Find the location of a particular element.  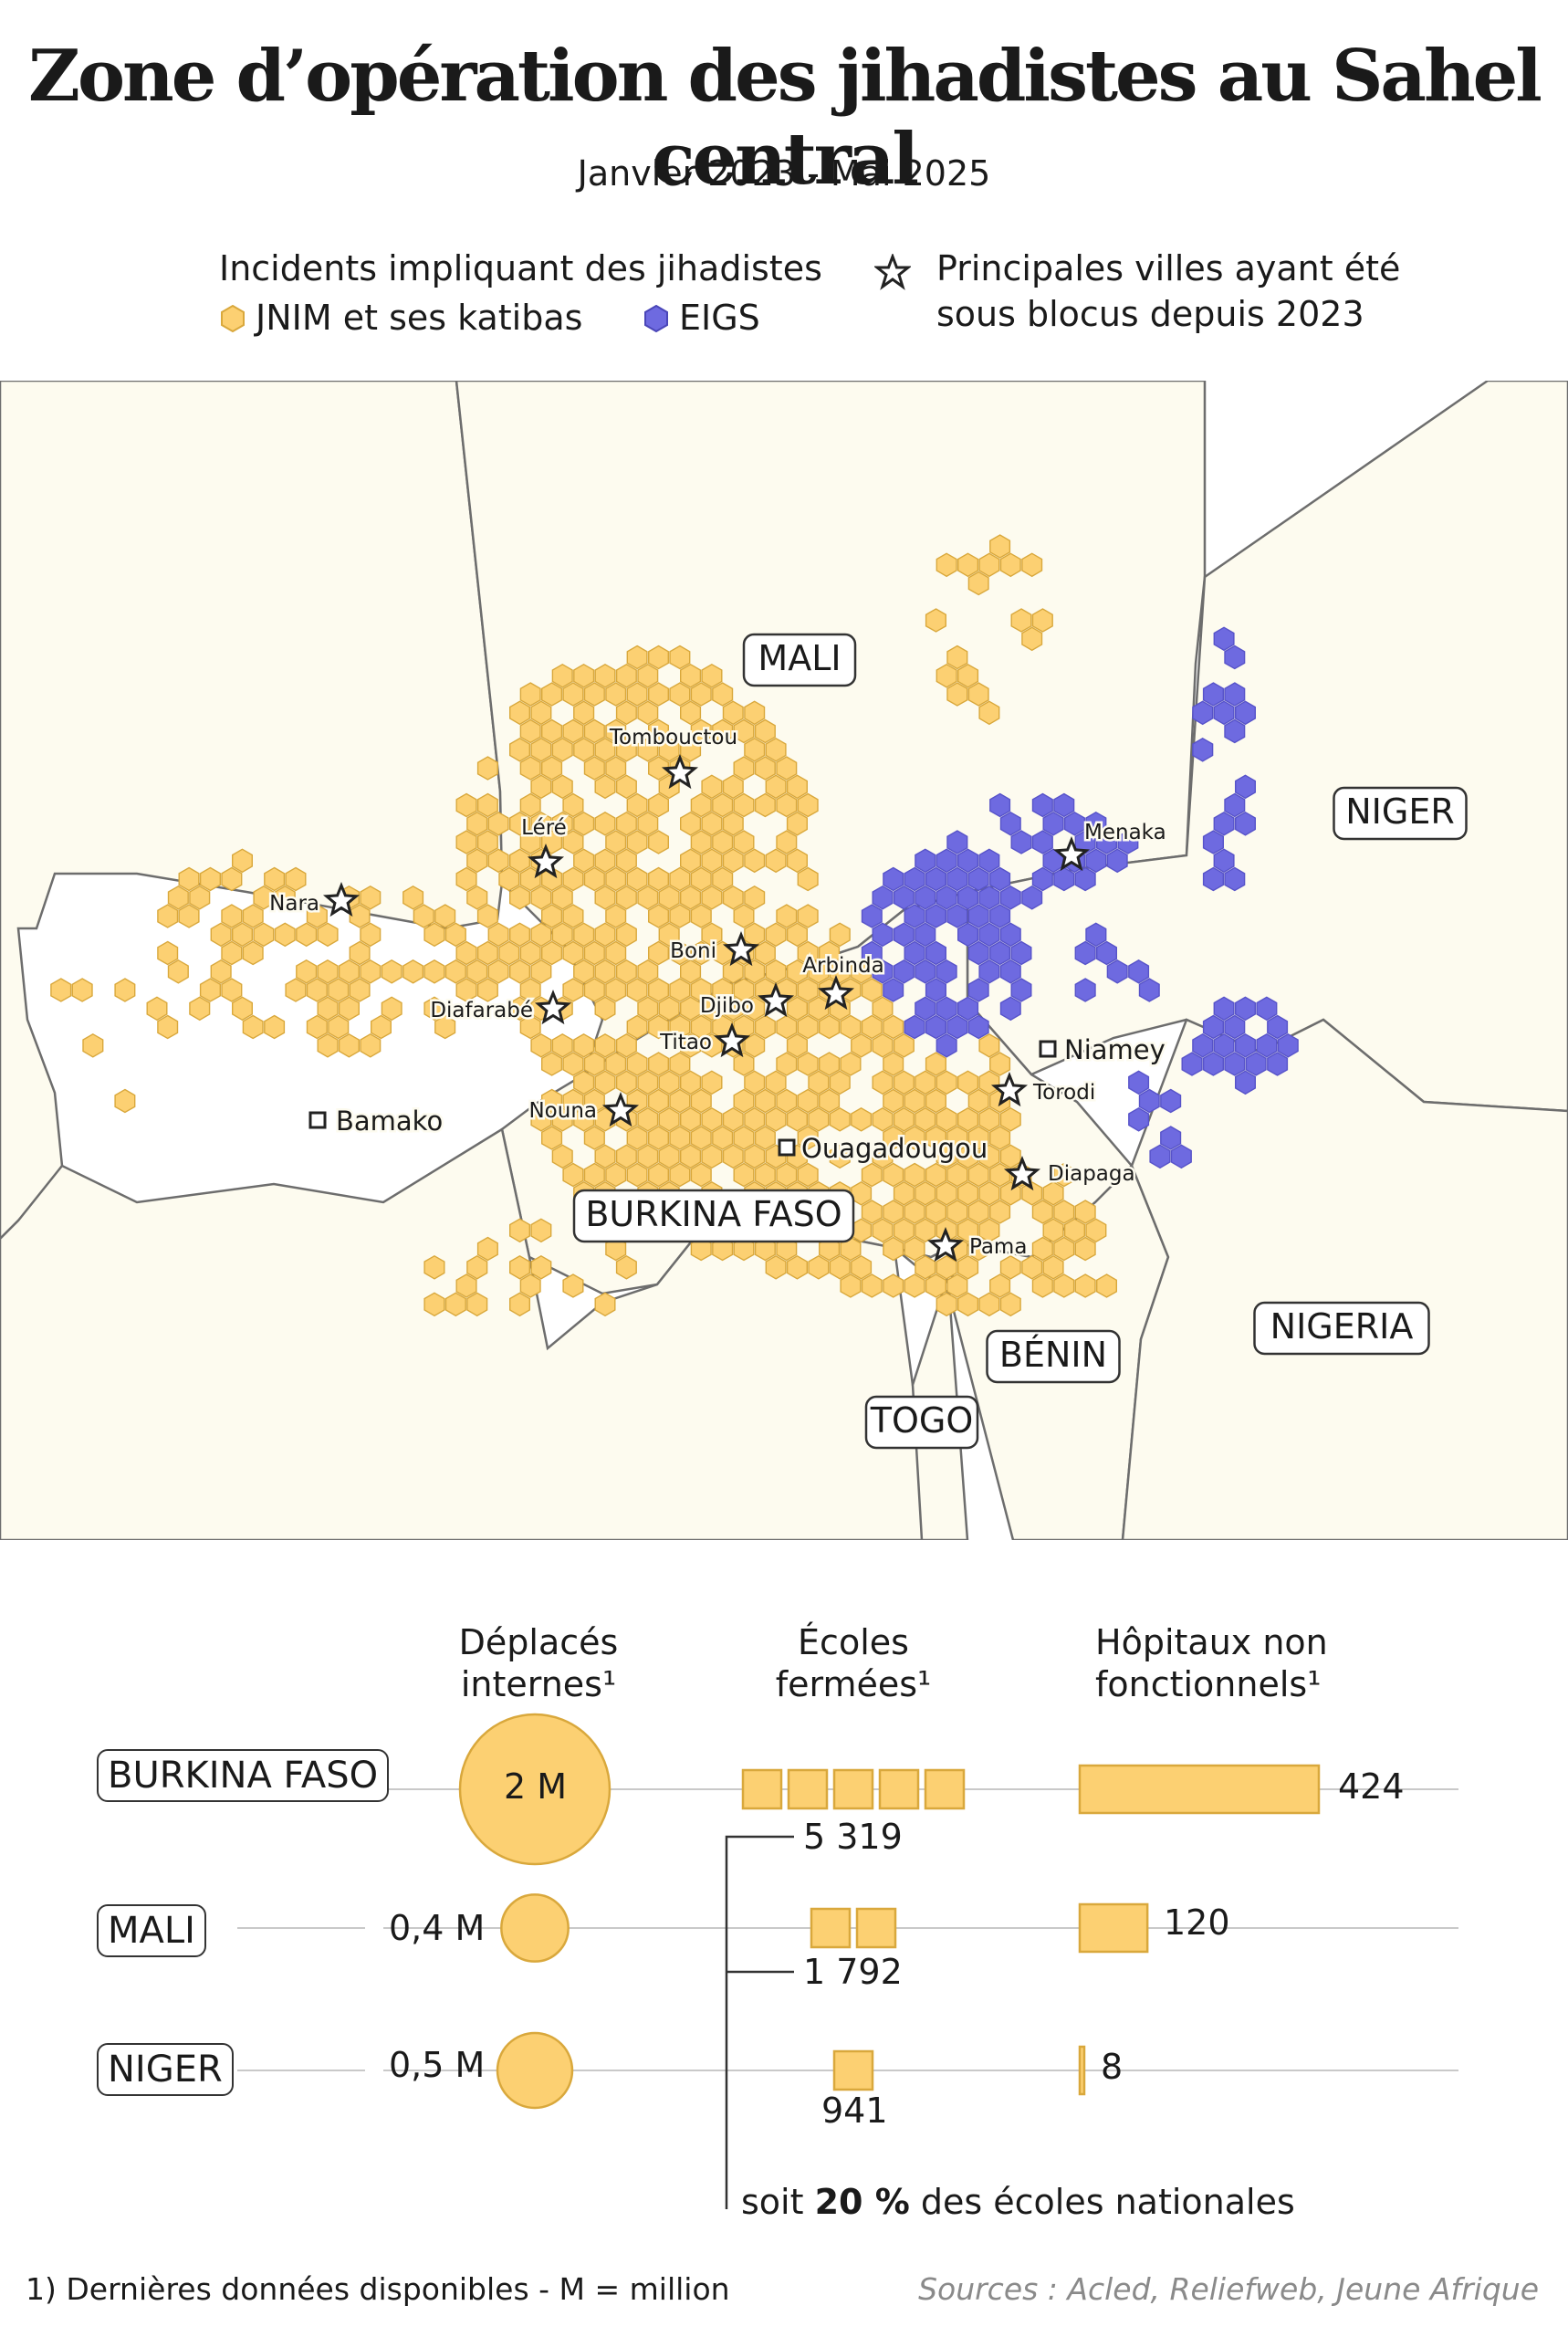

jnim-hex-icon is located at coordinates (233, 318).